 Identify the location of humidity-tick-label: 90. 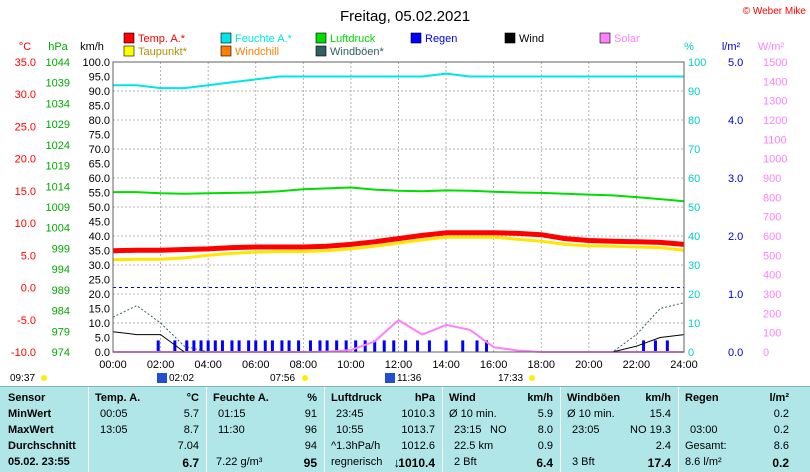
(694, 92).